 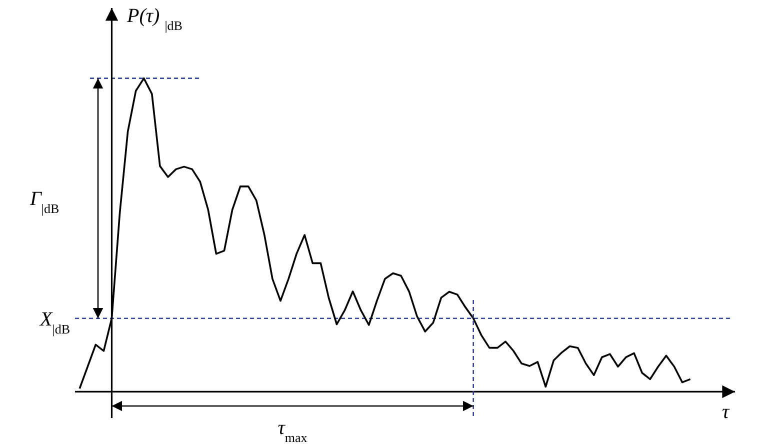 I want to click on y-axis-title: P(τ) $_{|dB}$, so click(x=154, y=18).